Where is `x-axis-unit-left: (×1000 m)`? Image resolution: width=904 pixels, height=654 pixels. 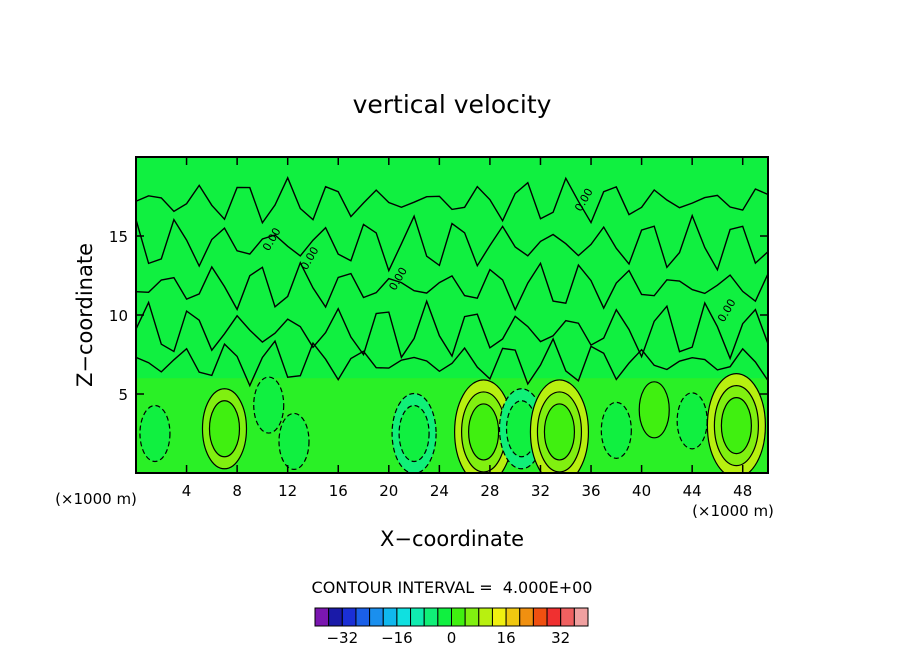
x-axis-unit-left: (×1000 m) is located at coordinates (96, 499).